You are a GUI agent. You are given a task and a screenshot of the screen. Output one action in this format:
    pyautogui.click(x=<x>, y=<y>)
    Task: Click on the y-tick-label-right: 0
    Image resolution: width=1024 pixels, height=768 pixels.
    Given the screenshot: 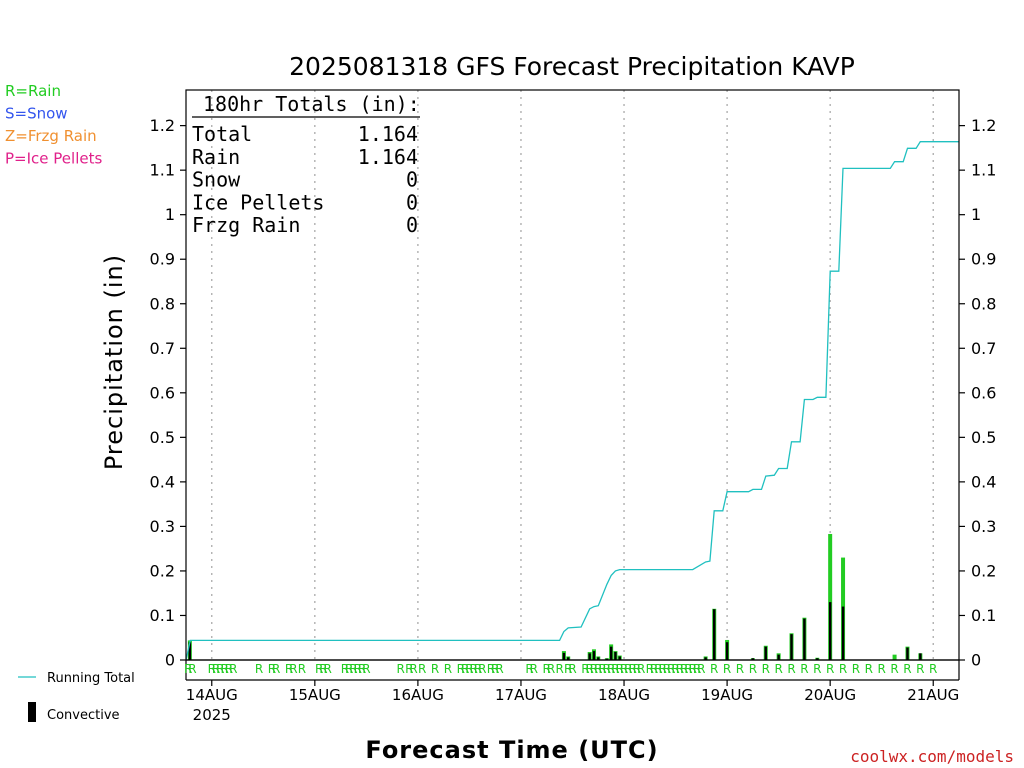 What is the action you would take?
    pyautogui.click(x=976, y=660)
    